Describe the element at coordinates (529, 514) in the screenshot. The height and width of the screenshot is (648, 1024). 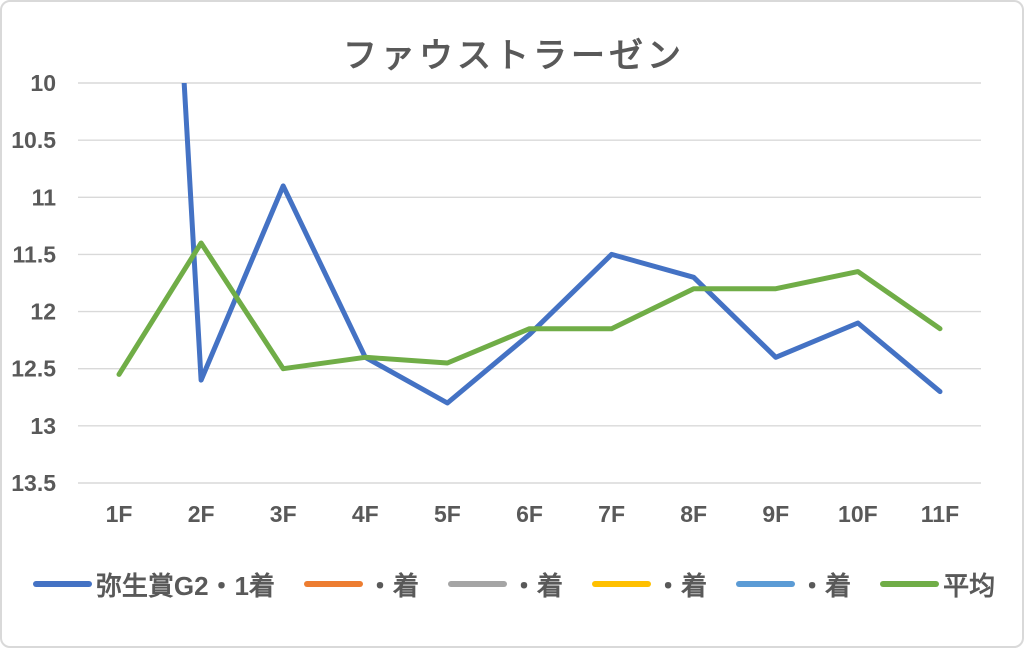
I see `x-axis-tick-label: 6F` at that location.